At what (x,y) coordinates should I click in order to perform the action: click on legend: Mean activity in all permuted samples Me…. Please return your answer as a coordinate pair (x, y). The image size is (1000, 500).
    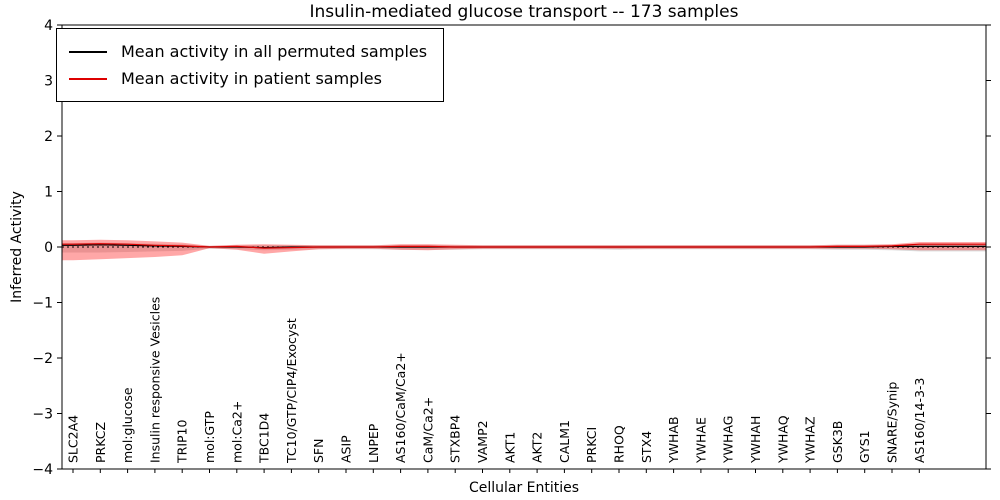
    Looking at the image, I should click on (250, 65).